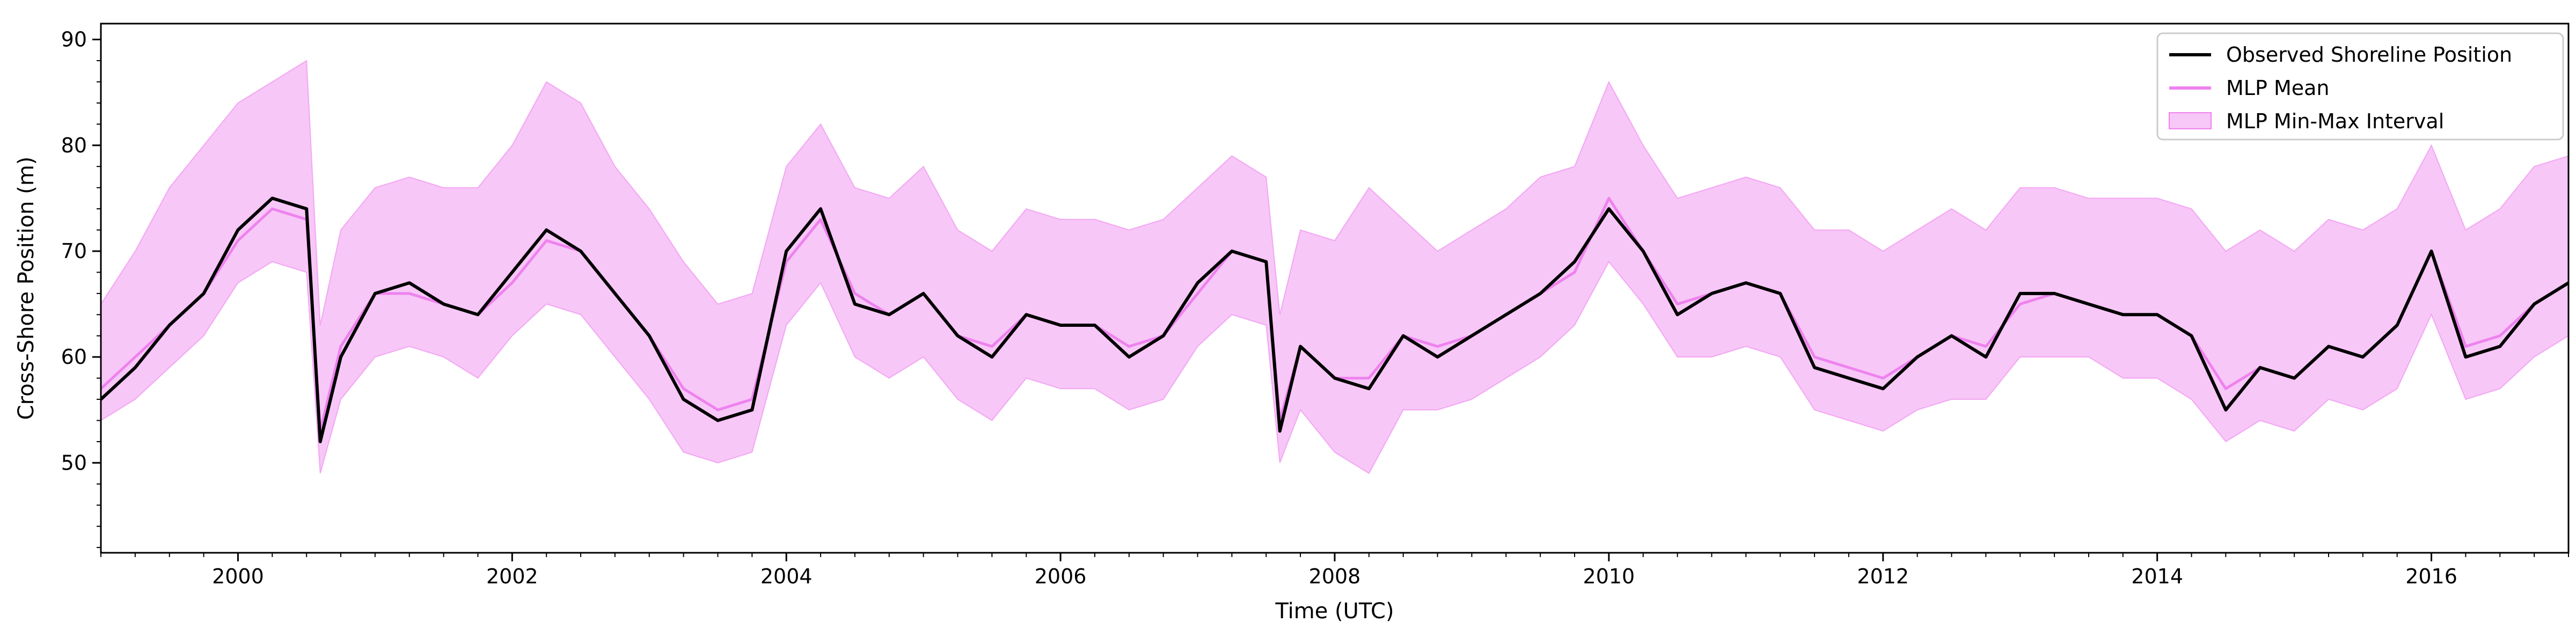  Describe the element at coordinates (74, 462) in the screenshot. I see `y-tick-label: 50` at that location.